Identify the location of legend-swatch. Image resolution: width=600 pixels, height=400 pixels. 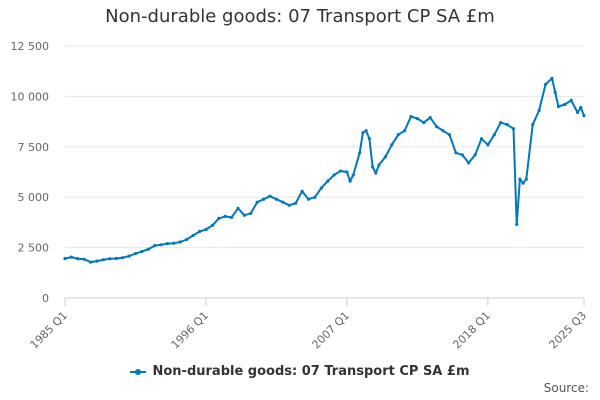
(138, 372).